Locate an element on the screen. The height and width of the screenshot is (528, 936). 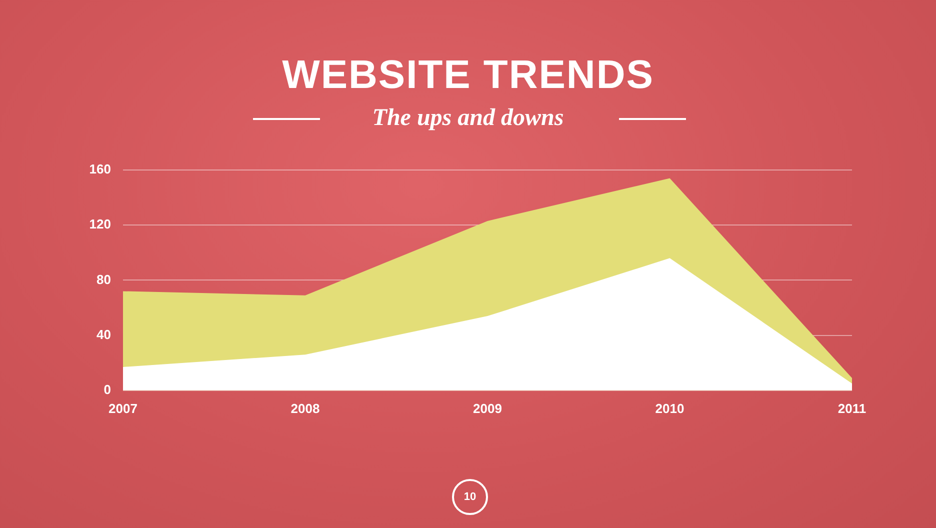
chart-subtitle: The ups and downs is located at coordinates (468, 118).